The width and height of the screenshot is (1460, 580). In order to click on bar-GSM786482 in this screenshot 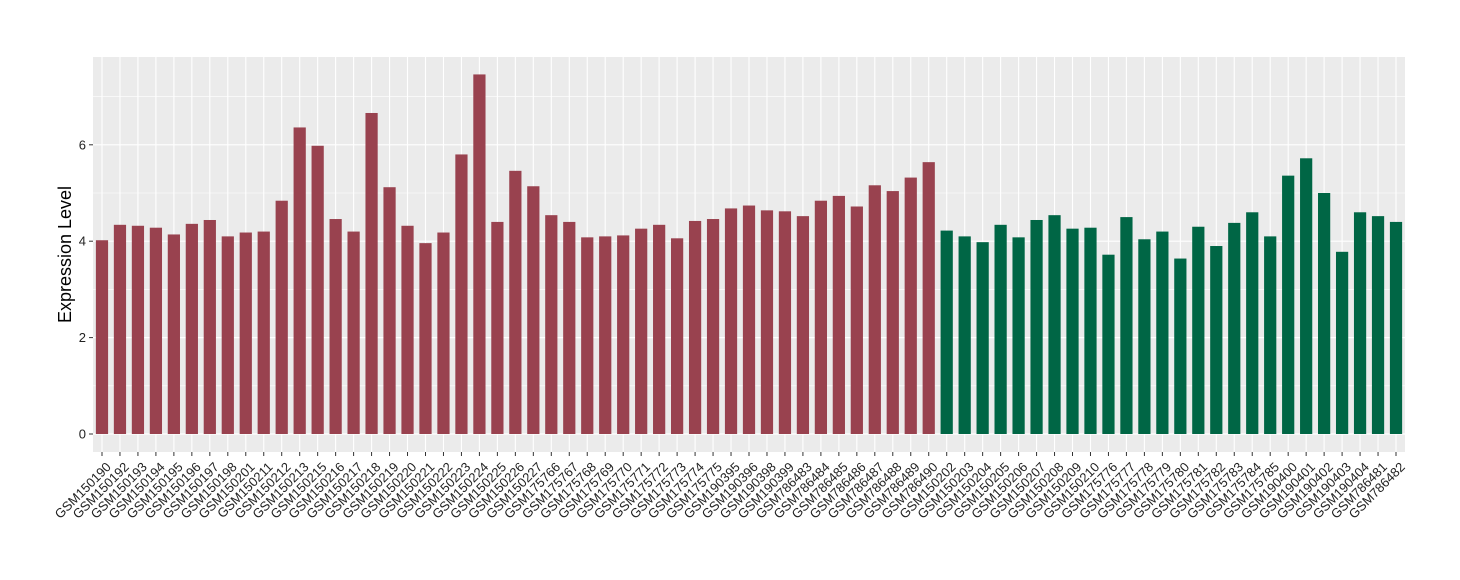, I will do `click(1396, 327)`.